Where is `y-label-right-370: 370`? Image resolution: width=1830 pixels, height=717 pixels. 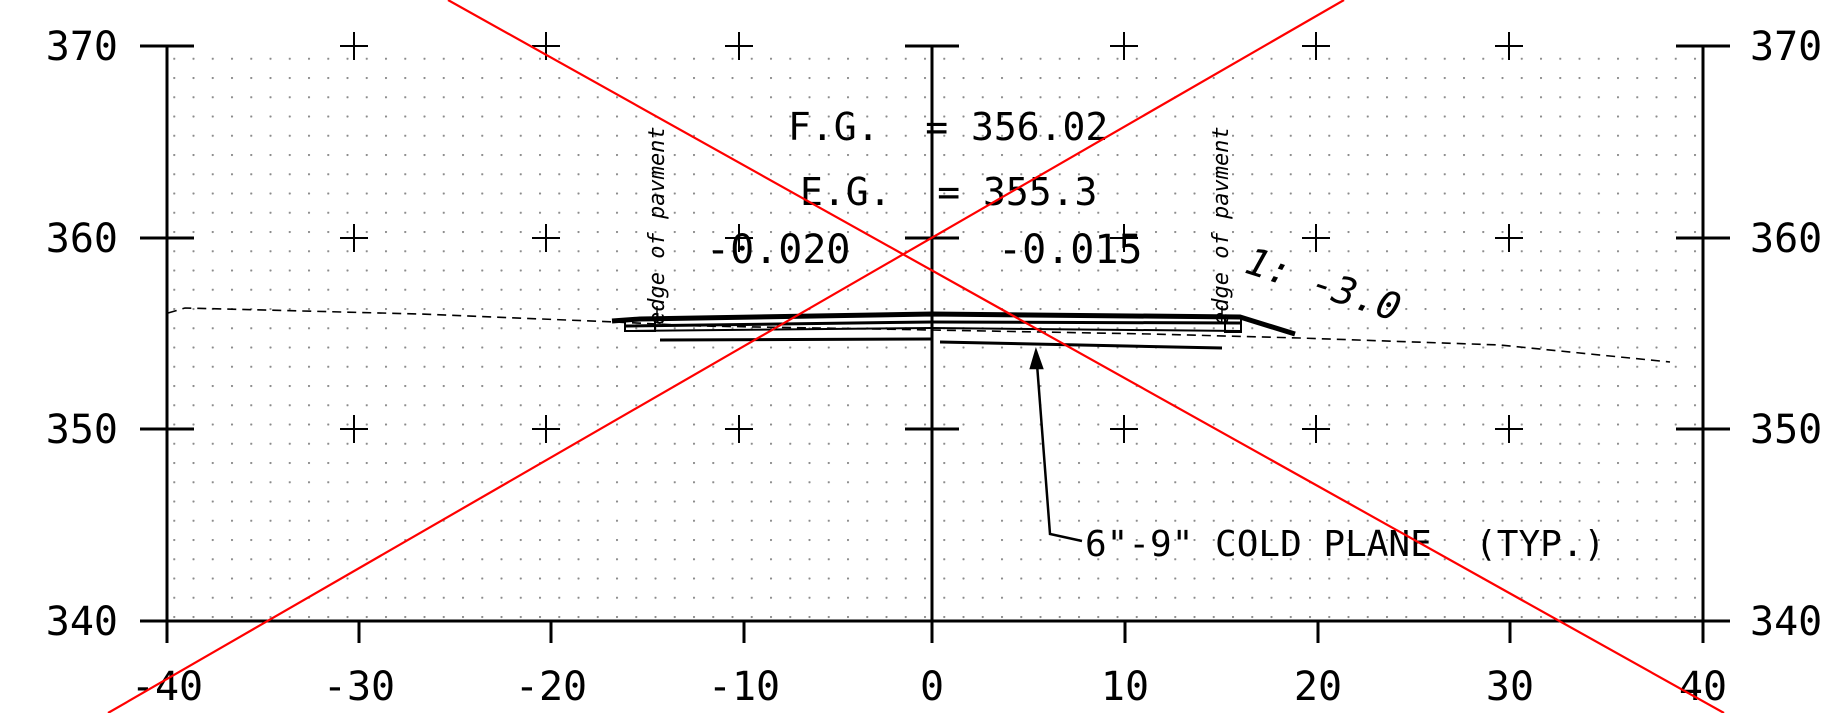
y-label-right-370: 370 is located at coordinates (1786, 47).